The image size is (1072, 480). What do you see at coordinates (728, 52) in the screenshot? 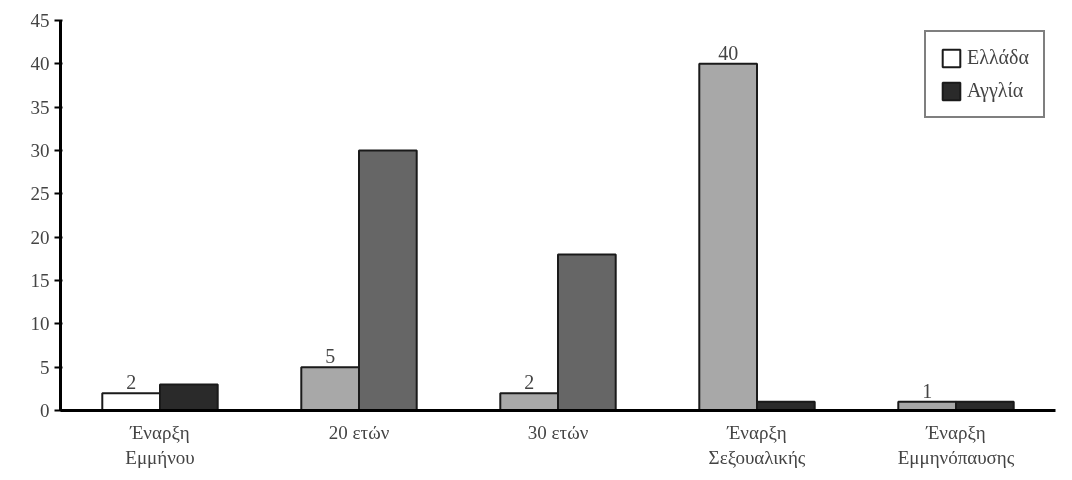
I see `data-label: 40` at bounding box center [728, 52].